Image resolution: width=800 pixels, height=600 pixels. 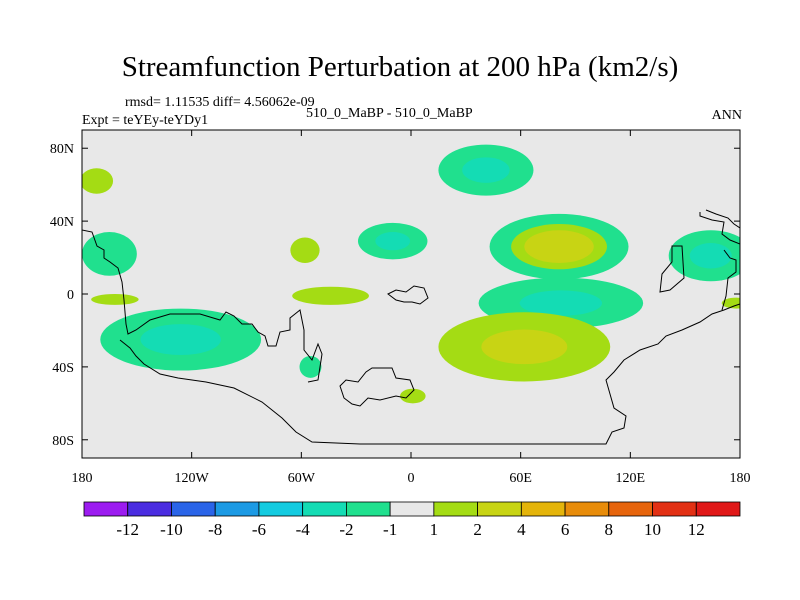 I want to click on colorbar-label: 6, so click(x=565, y=529).